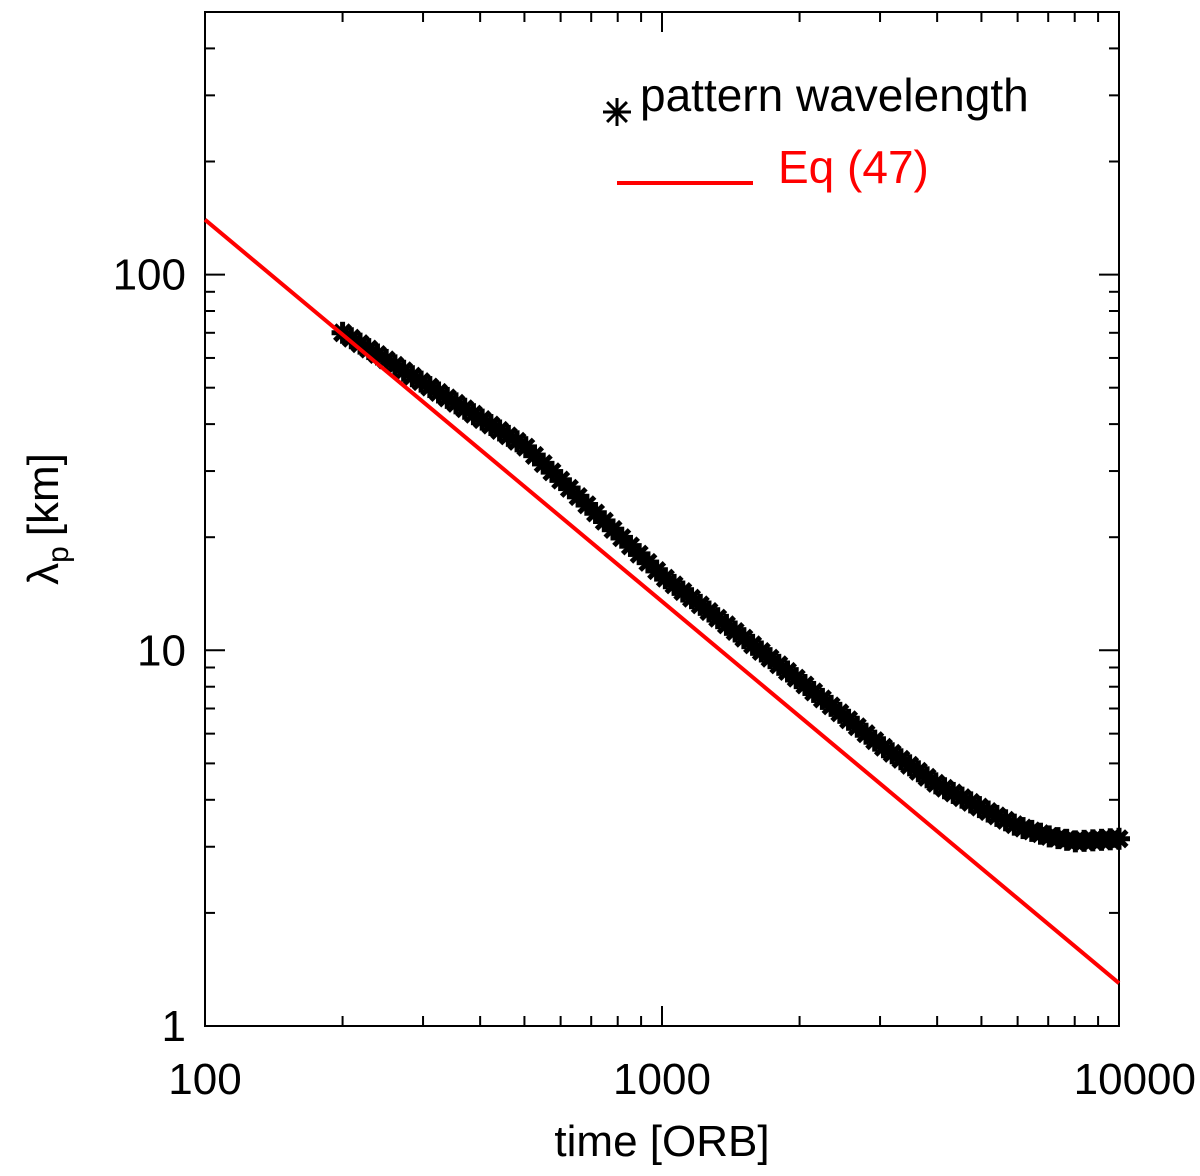  What do you see at coordinates (58, 554) in the screenshot?
I see `y-axis-label-subscript: p` at bounding box center [58, 554].